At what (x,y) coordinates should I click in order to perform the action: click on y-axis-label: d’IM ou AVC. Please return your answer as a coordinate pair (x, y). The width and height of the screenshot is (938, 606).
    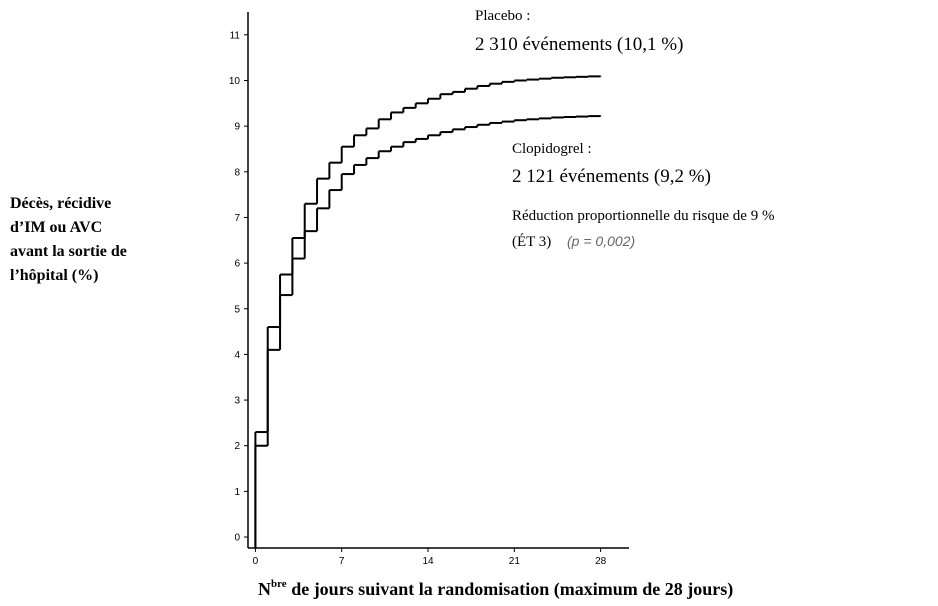
    Looking at the image, I should click on (56, 227).